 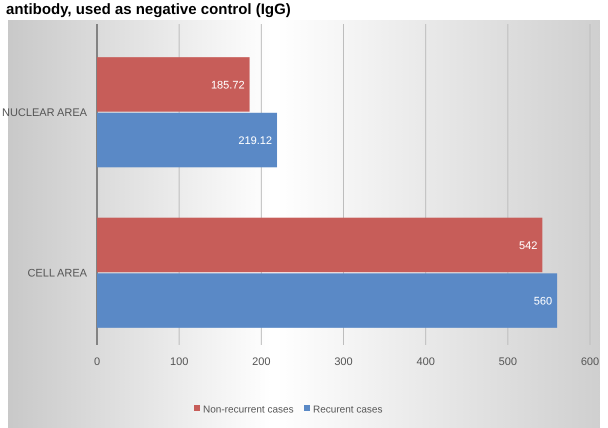 I want to click on data-label: 560, so click(x=543, y=301).